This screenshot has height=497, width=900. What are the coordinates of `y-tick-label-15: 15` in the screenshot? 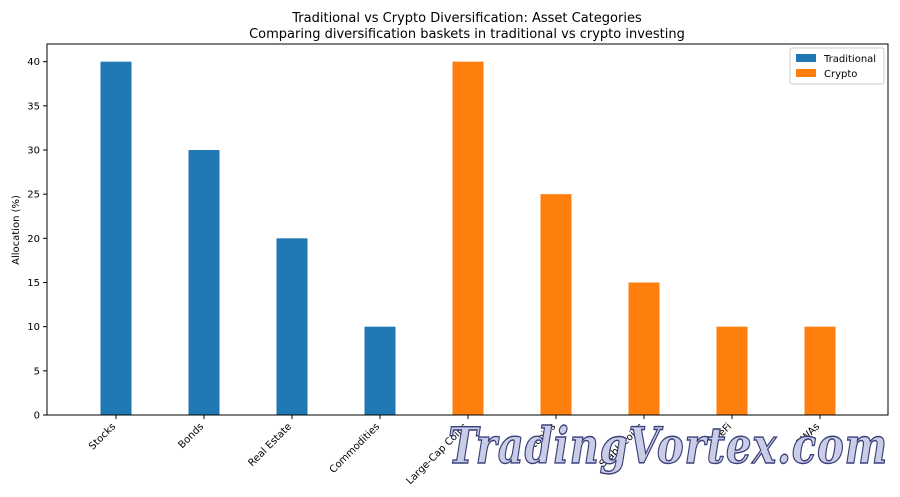 It's located at (33, 283).